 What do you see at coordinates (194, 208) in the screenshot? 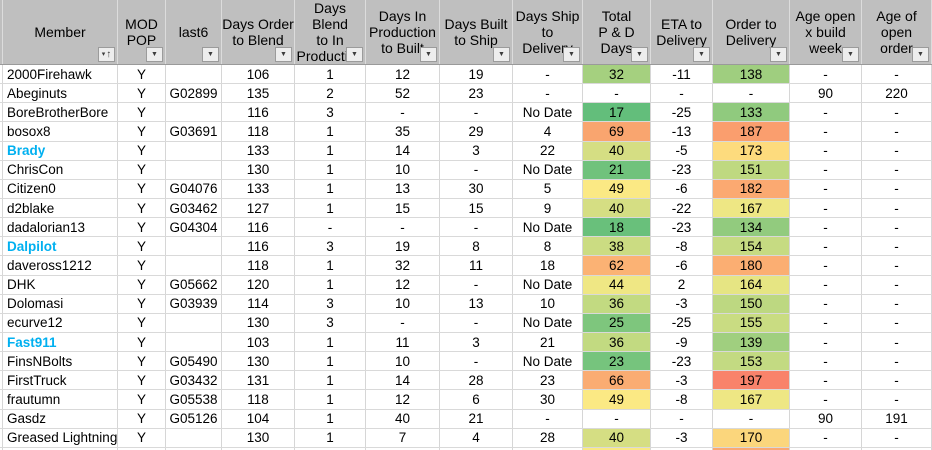
I see `cell-last6: G03462` at bounding box center [194, 208].